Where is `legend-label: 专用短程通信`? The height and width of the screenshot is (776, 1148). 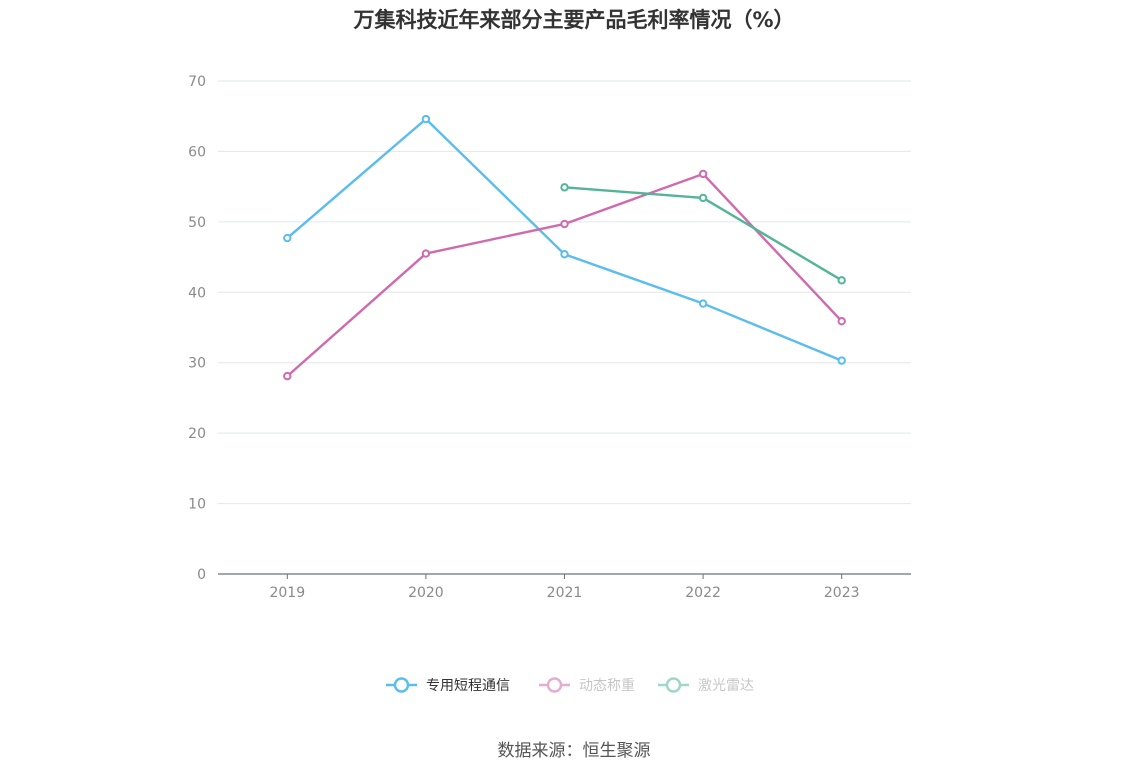 legend-label: 专用短程通信 is located at coordinates (468, 686).